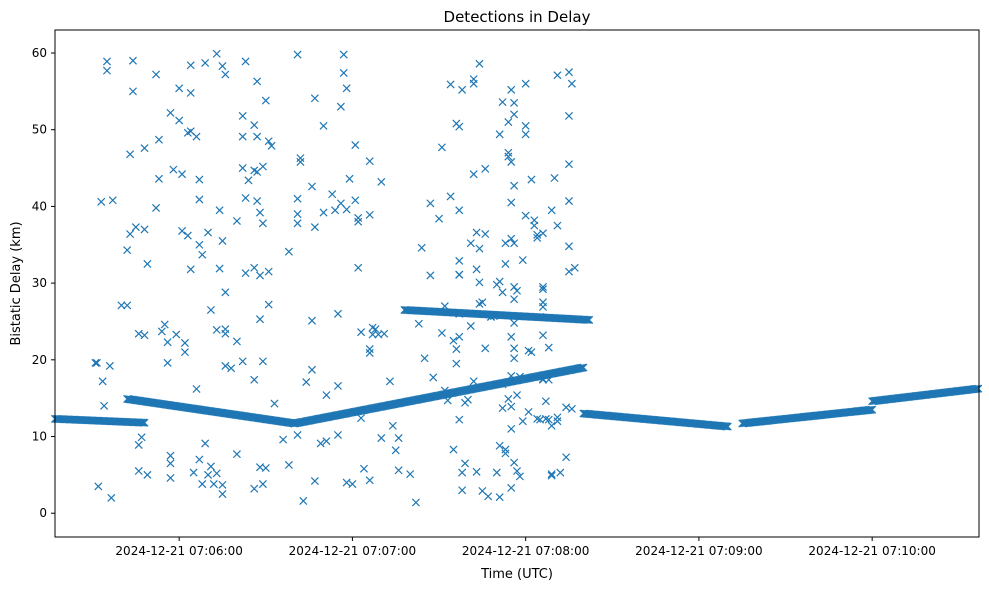 The width and height of the screenshot is (989, 590). What do you see at coordinates (178, 551) in the screenshot?
I see `x-tick-label: 2024-12-21 07:06:00` at bounding box center [178, 551].